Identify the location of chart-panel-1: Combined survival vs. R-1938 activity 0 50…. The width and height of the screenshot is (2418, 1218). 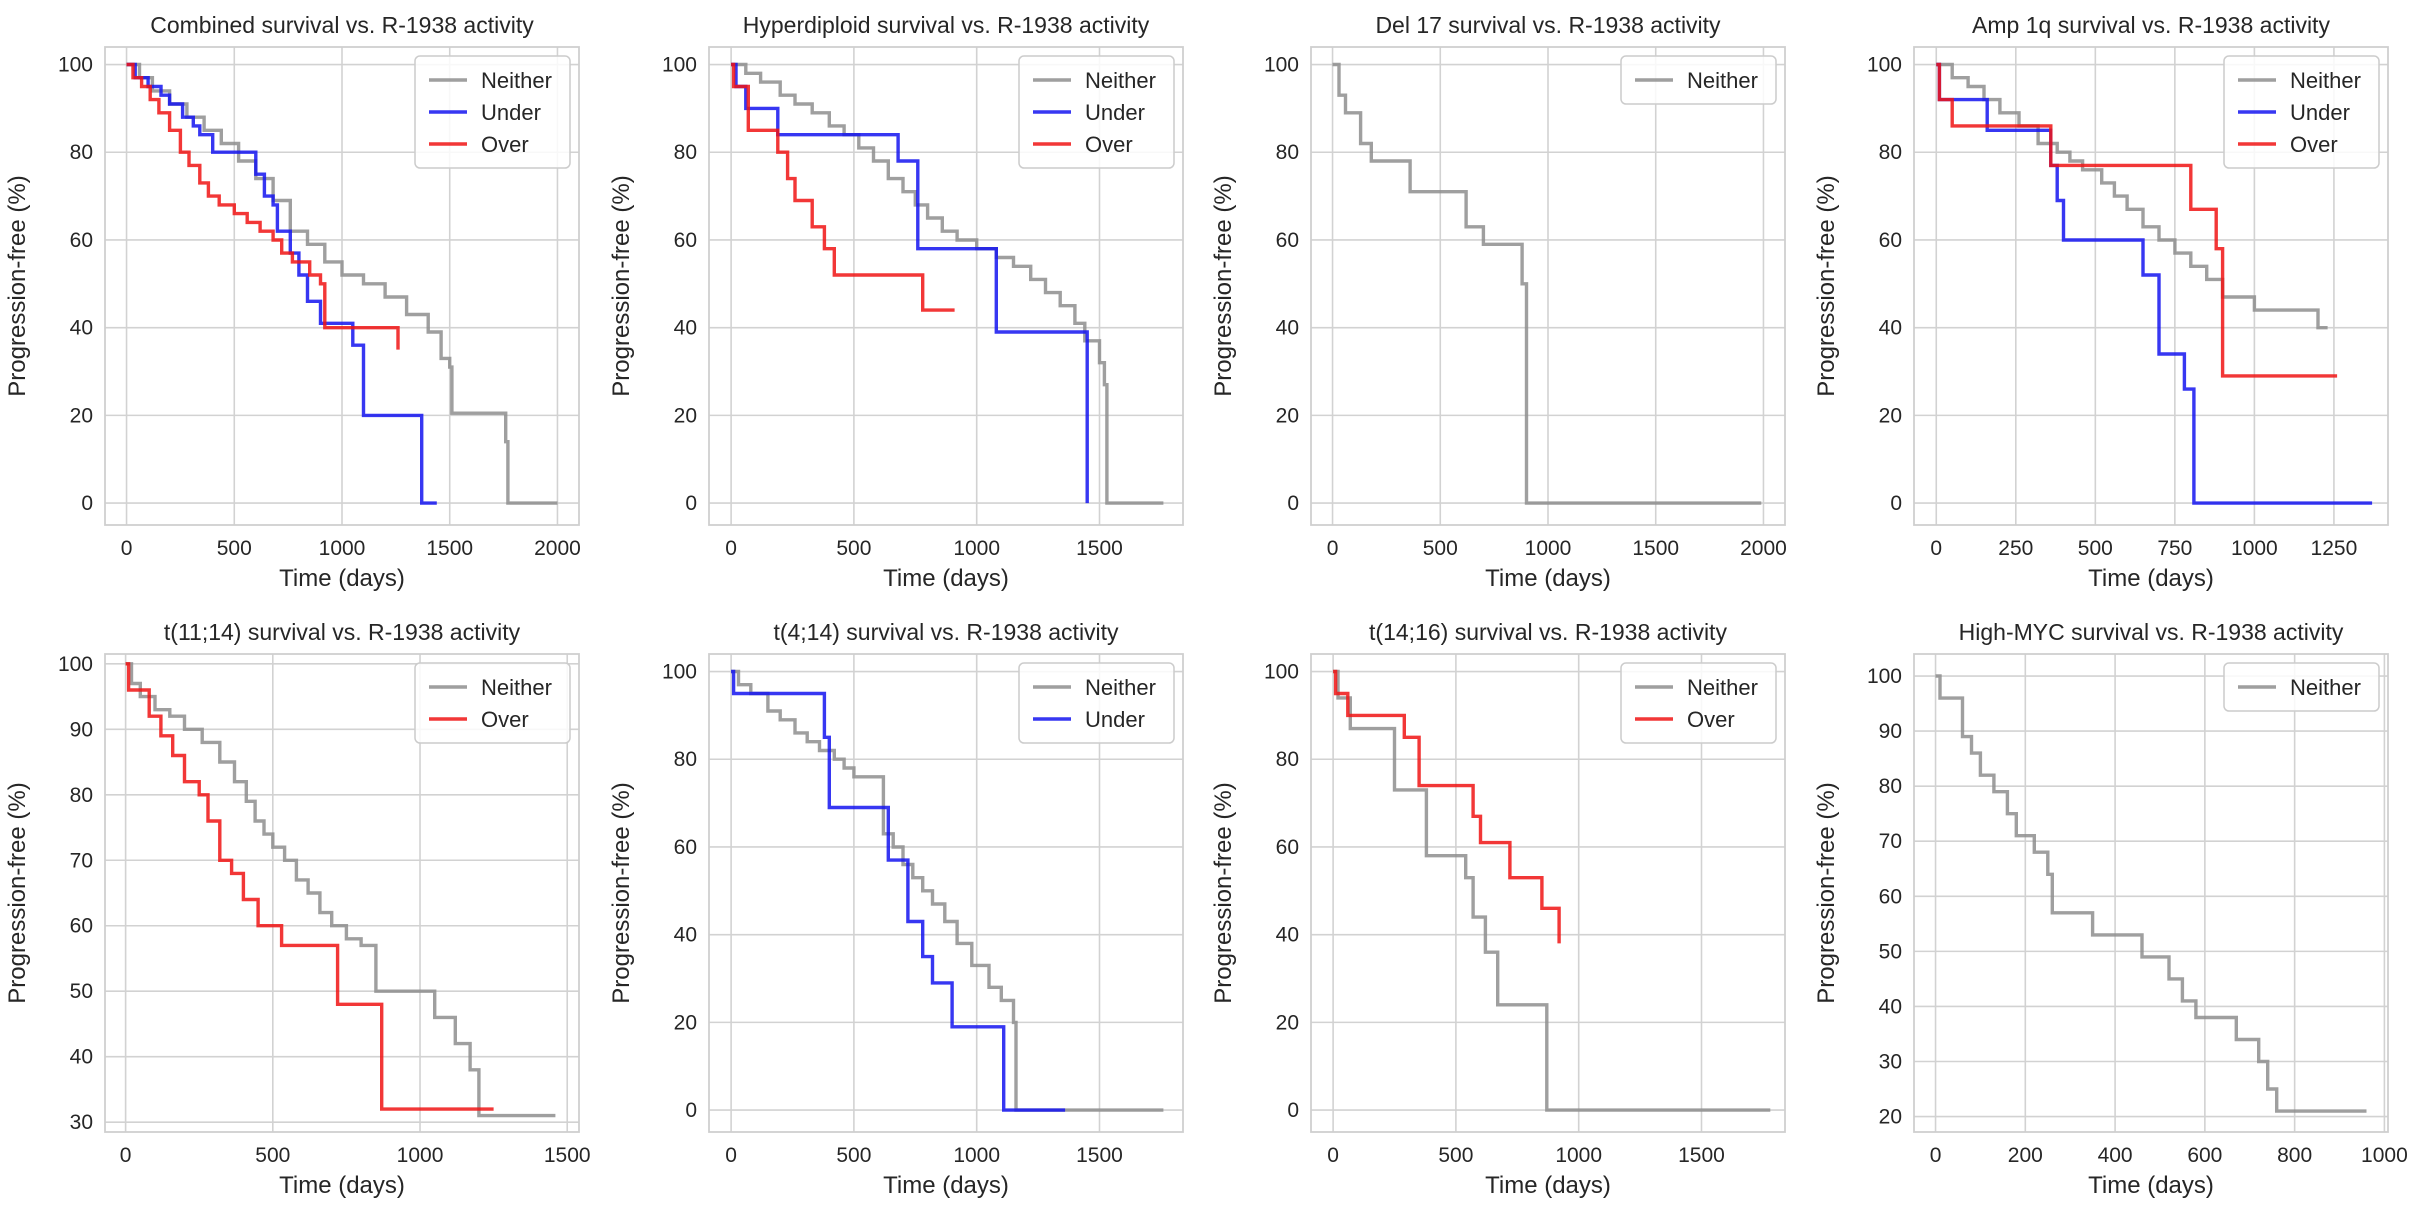
(292, 302).